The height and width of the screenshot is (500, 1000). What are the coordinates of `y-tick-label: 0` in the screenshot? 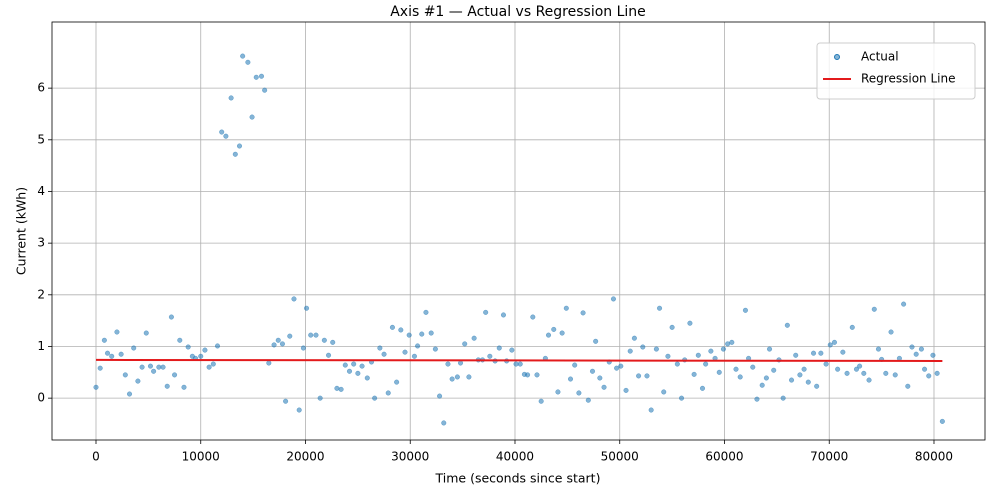 It's located at (41, 398).